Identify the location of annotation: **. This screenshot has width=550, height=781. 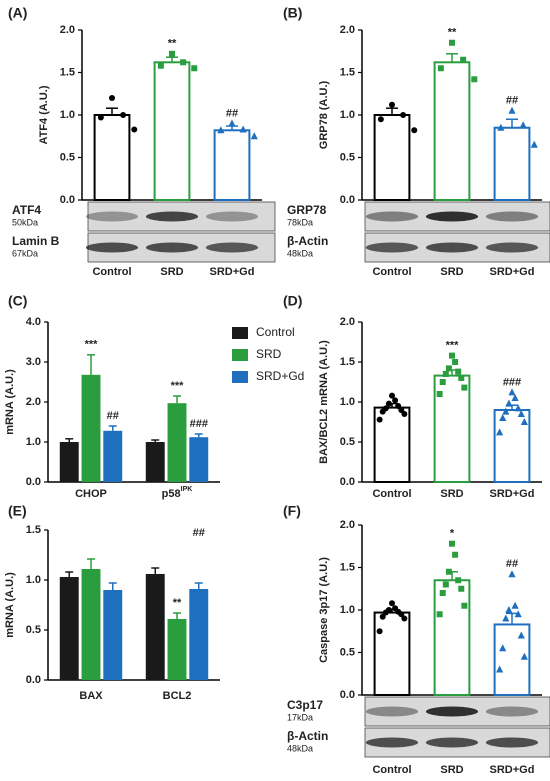
(177, 603).